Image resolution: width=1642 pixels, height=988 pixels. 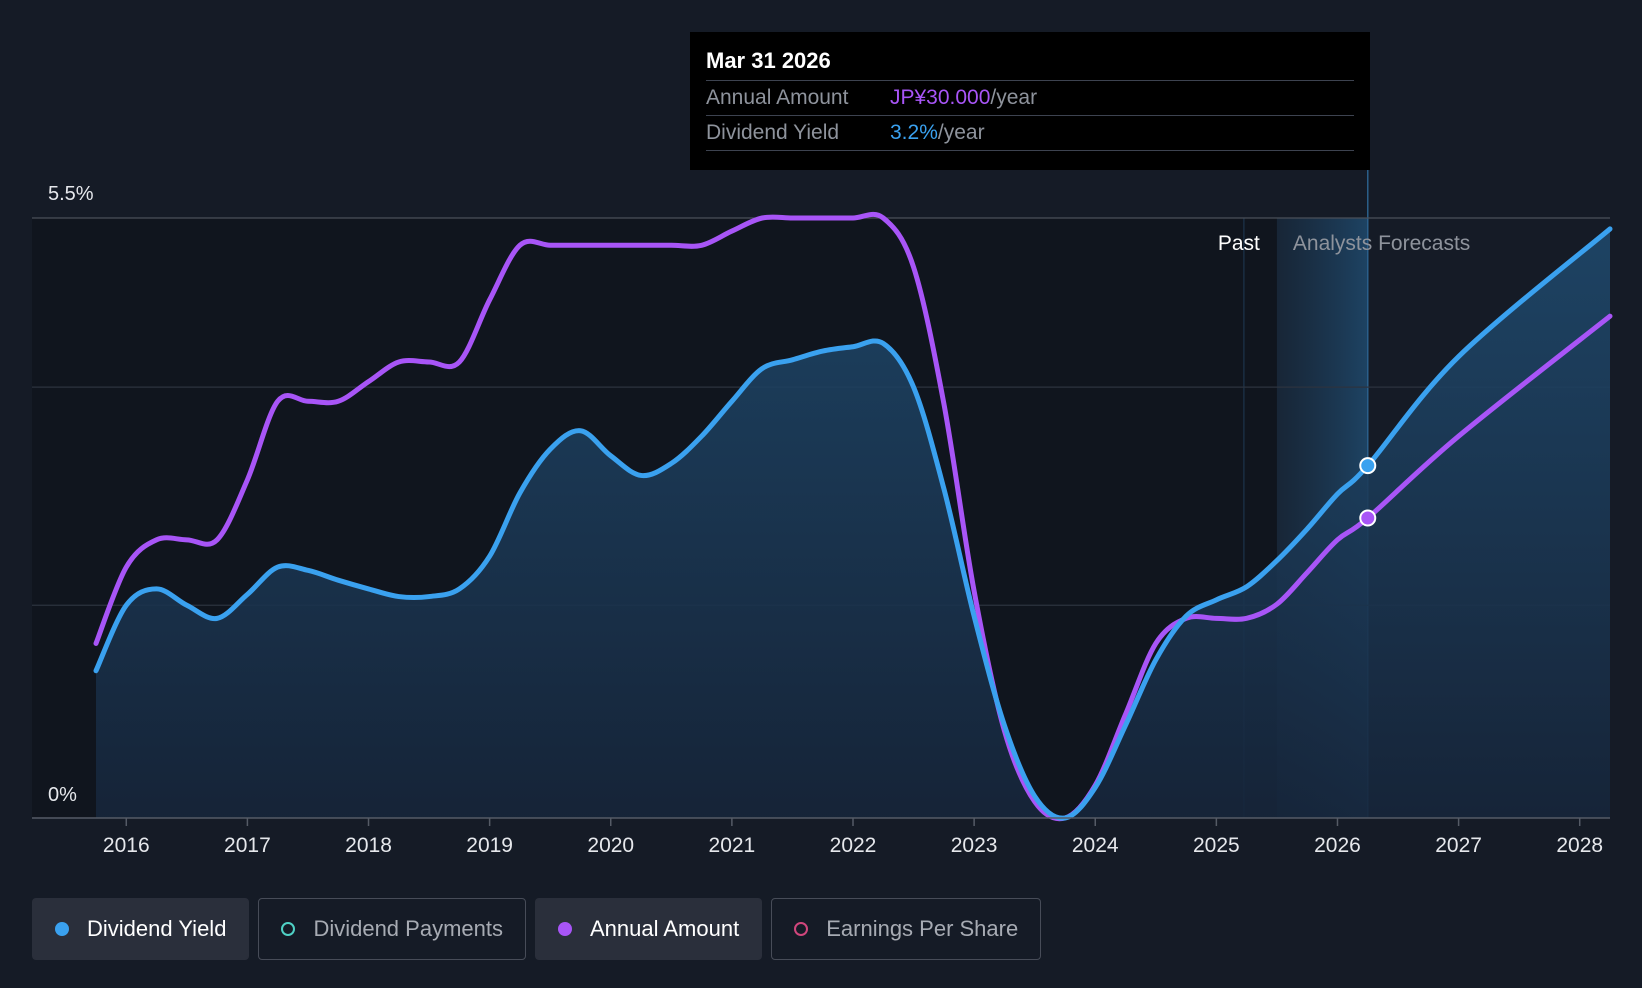 I want to click on y-bottom-label: 0%, so click(x=62, y=795).